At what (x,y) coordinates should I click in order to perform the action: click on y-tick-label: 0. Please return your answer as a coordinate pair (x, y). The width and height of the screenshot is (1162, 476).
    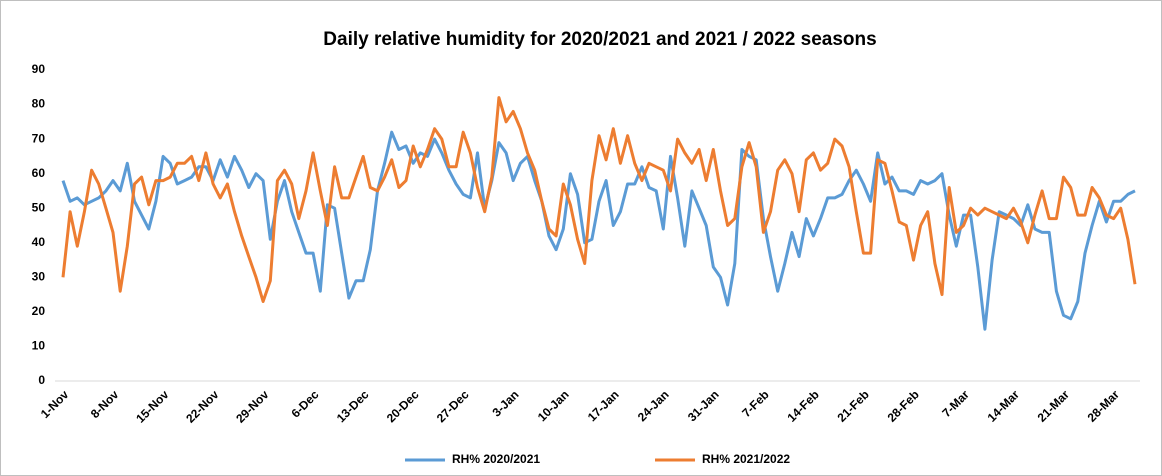
    Looking at the image, I should click on (41, 380).